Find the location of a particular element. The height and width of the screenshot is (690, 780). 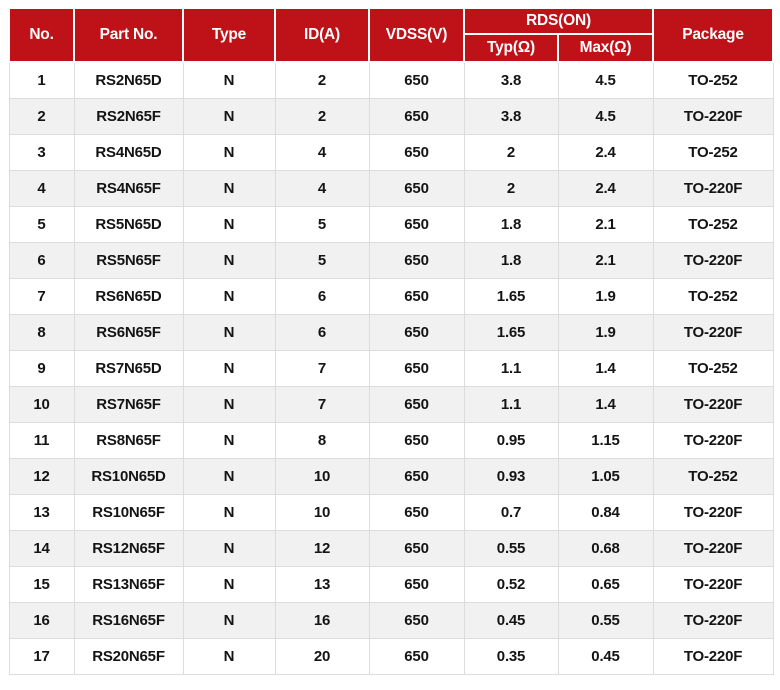

cell-no: 13 is located at coordinates (41, 512).